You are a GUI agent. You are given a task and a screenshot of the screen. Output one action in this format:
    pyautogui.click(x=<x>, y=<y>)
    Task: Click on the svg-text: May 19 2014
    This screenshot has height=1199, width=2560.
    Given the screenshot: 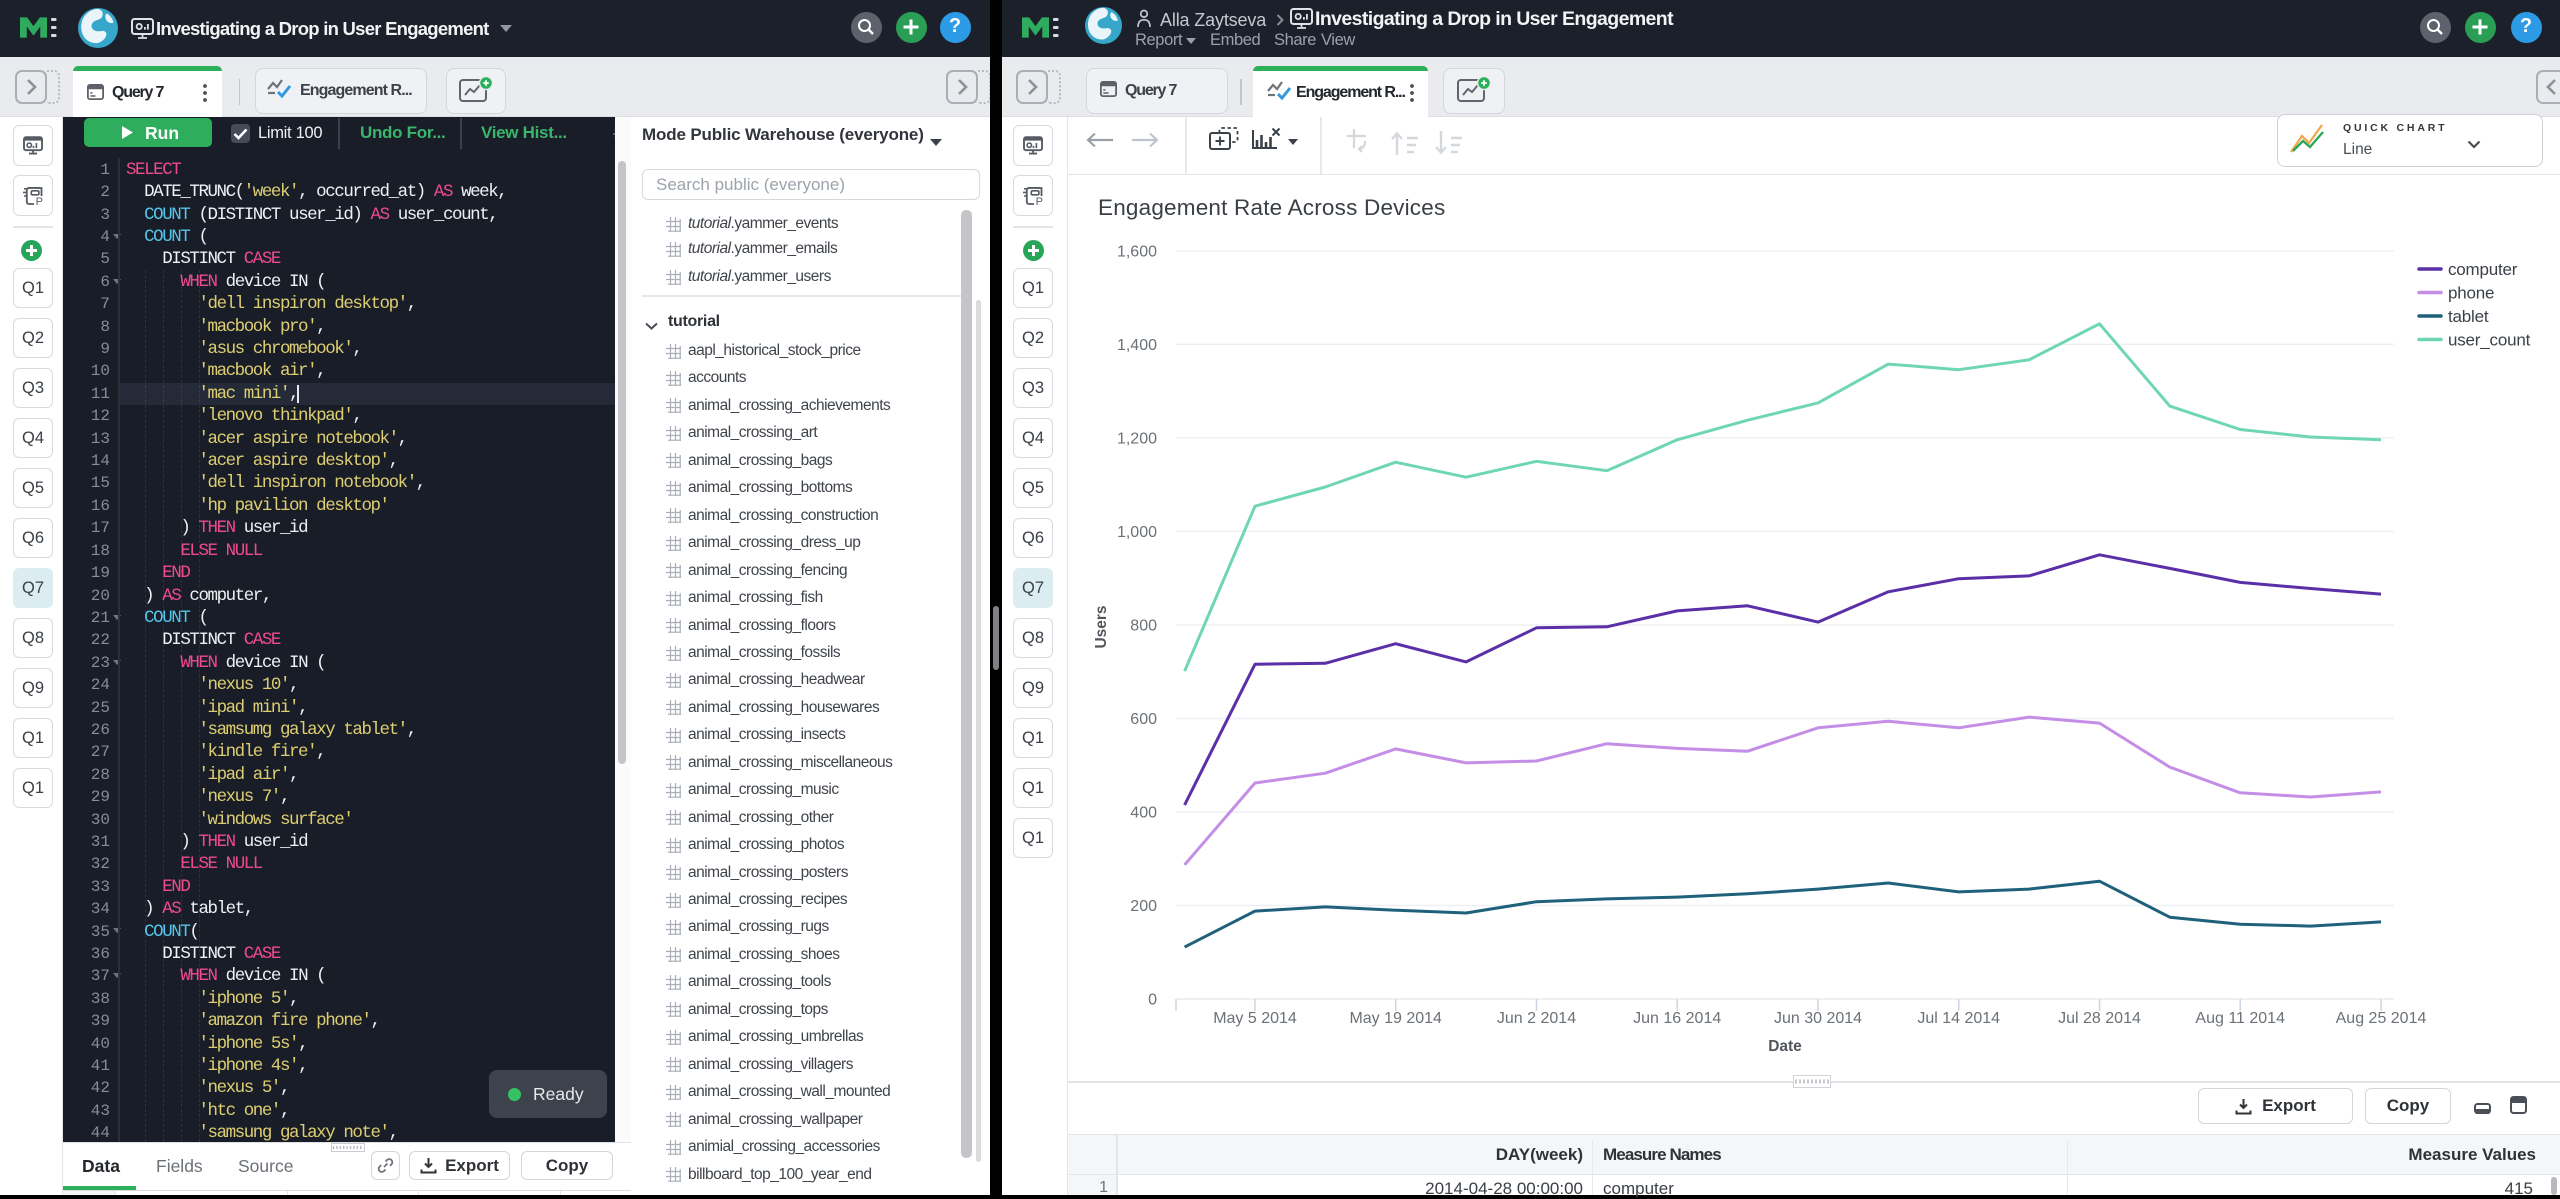 What is the action you would take?
    pyautogui.click(x=1395, y=1018)
    